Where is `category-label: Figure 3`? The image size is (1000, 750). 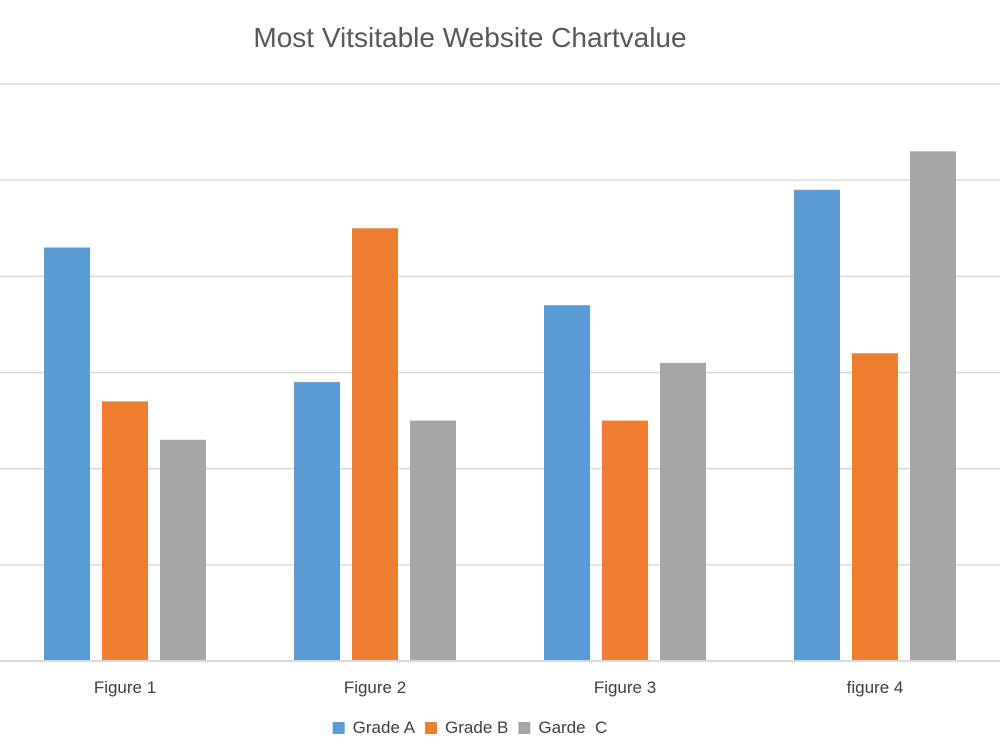 category-label: Figure 3 is located at coordinates (625, 687).